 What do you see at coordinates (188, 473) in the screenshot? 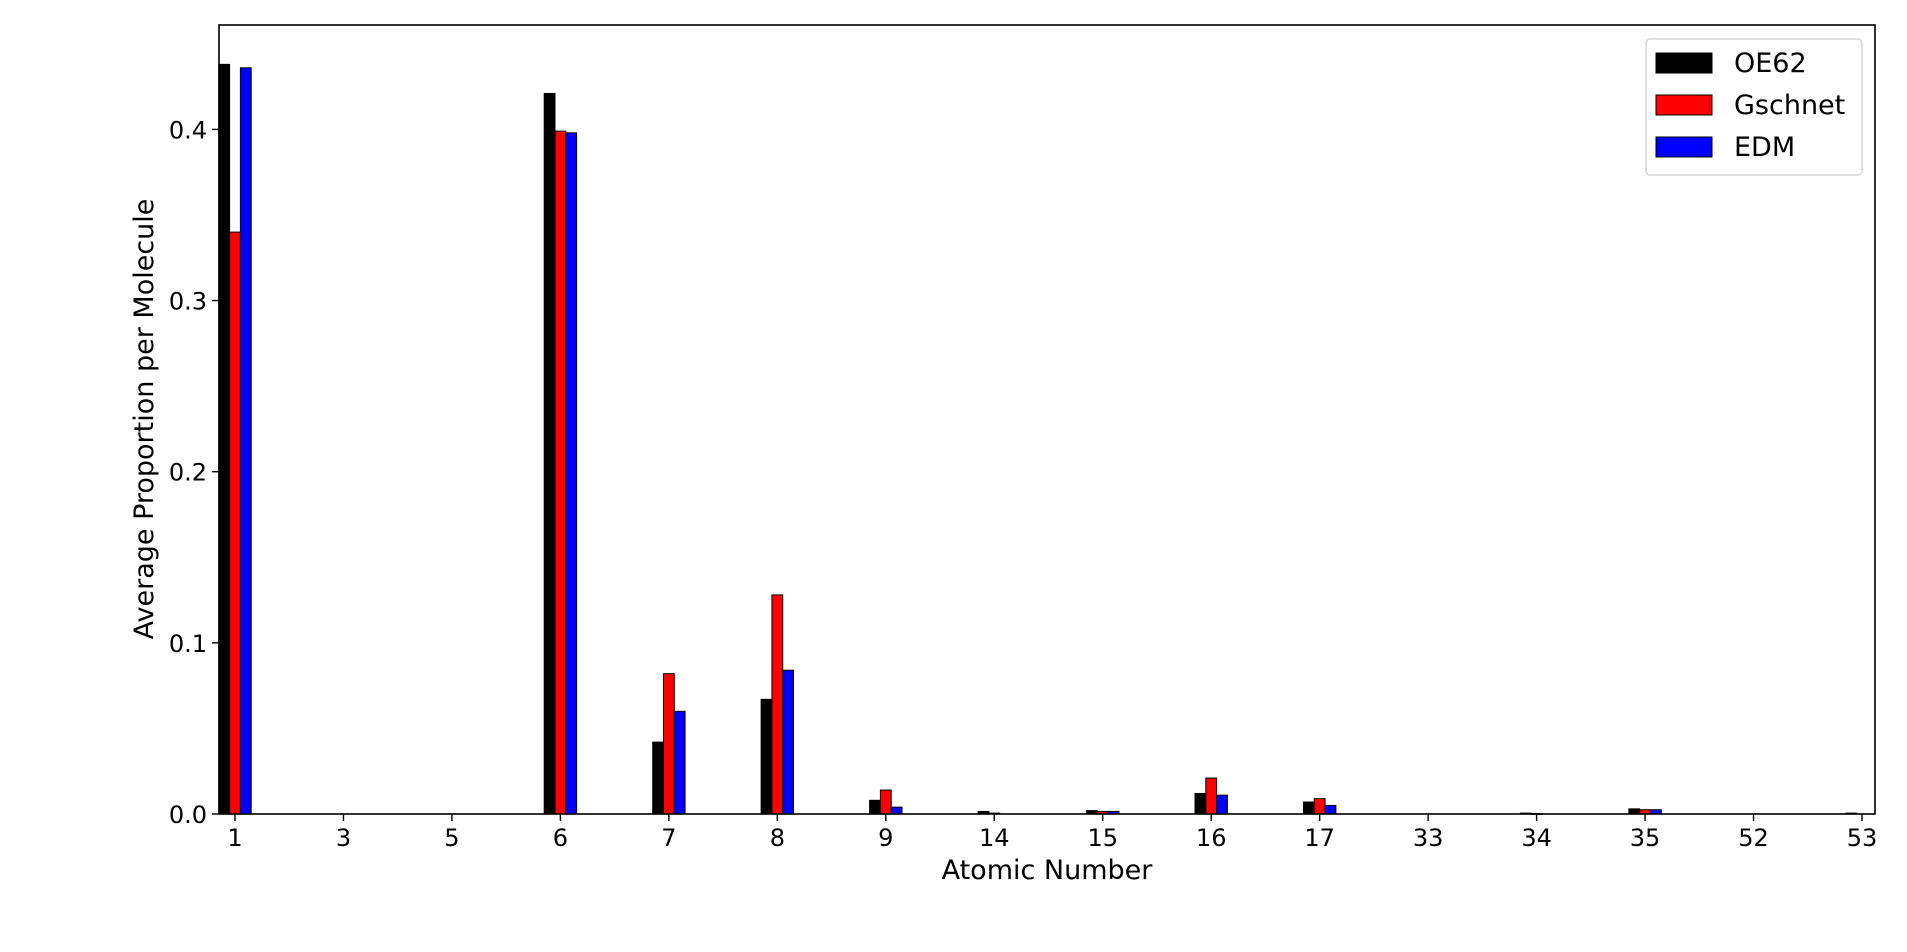
I see `y-tick-label: 0.2` at bounding box center [188, 473].